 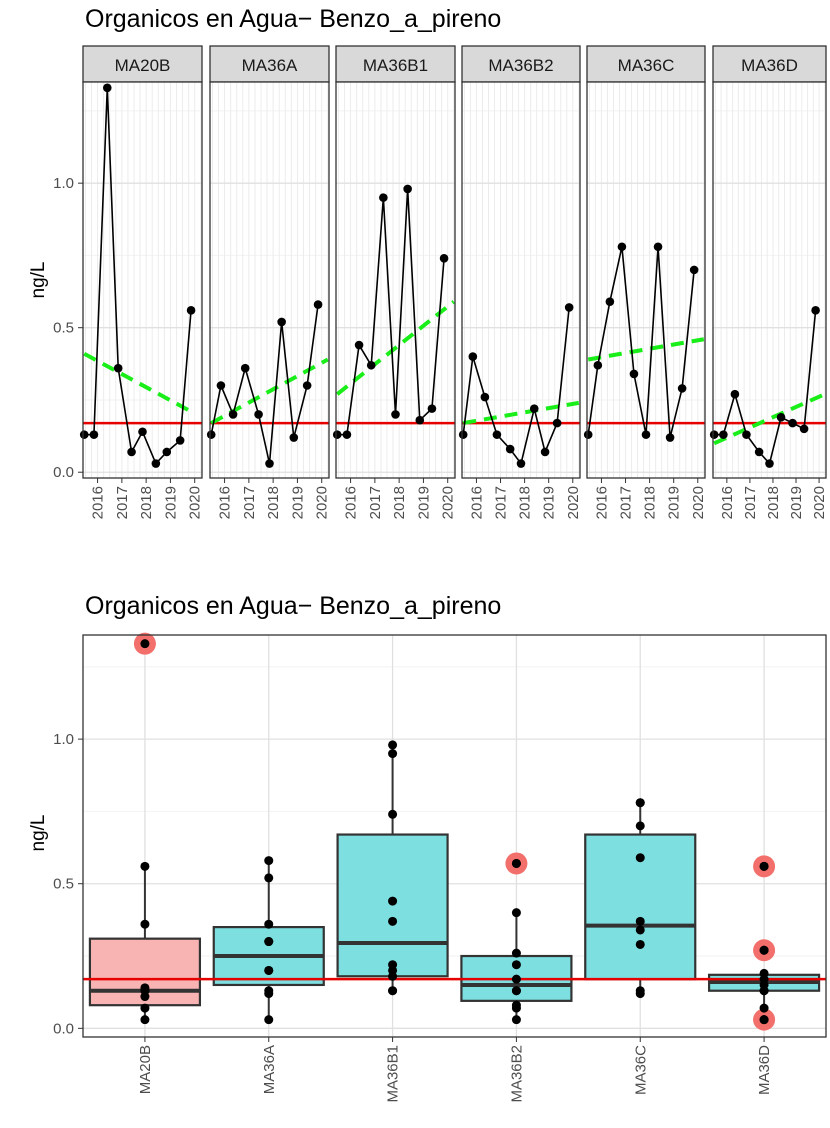 I want to click on box-y-tick-label: 0.5, so click(x=63, y=884).